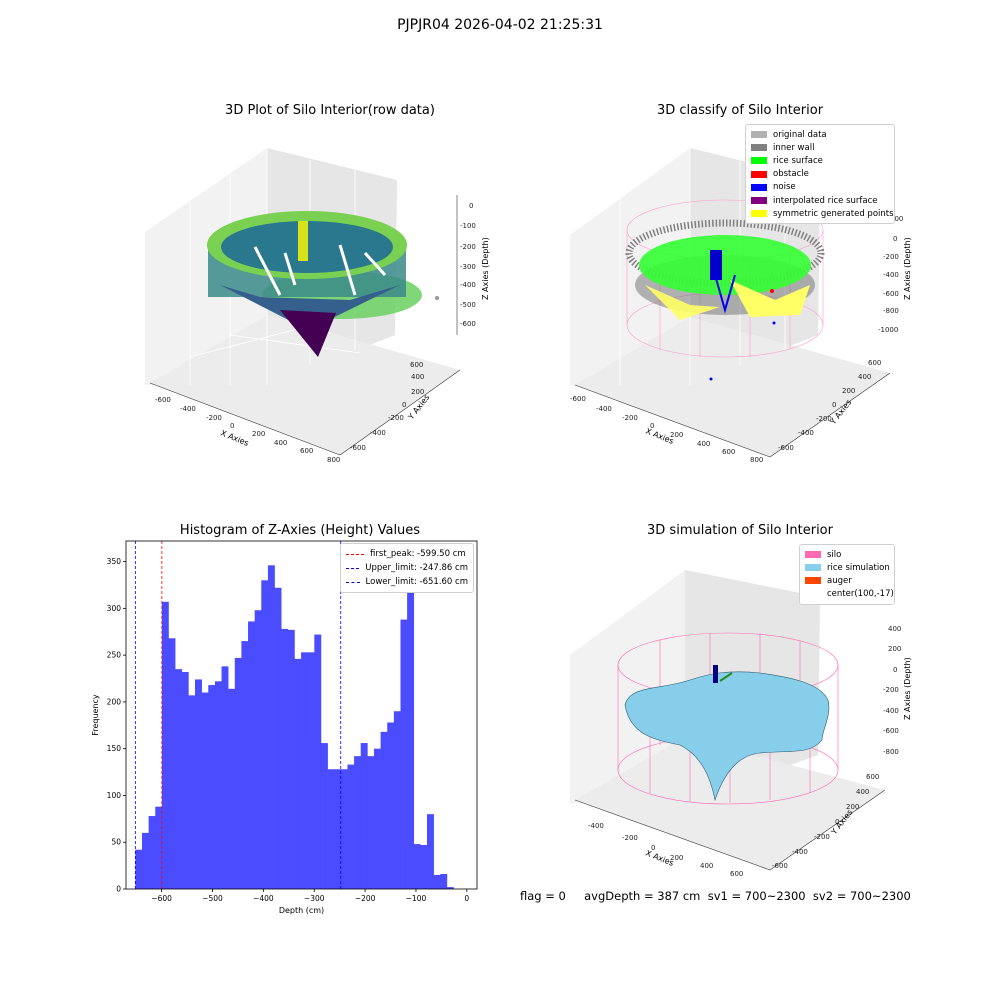 This screenshot has width=1000, height=1000. Describe the element at coordinates (468, 324) in the screenshot. I see `plot1-ztick: -600` at that location.